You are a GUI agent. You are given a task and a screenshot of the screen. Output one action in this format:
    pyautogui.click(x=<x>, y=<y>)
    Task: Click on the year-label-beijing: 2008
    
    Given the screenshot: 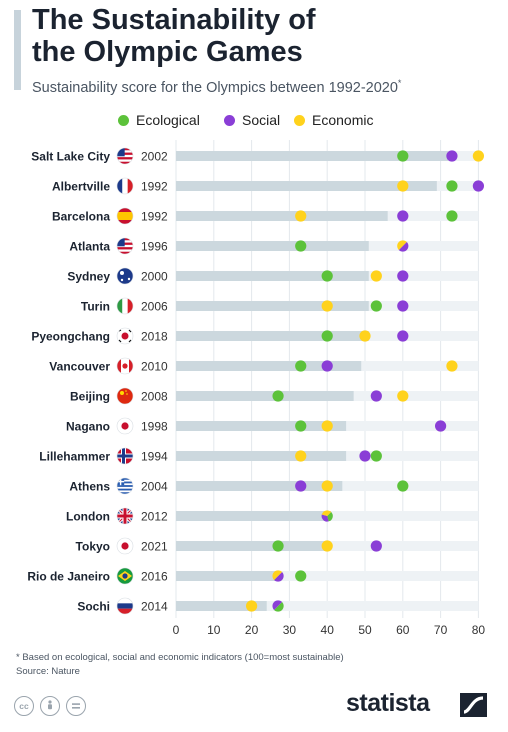 What is the action you would take?
    pyautogui.click(x=154, y=397)
    